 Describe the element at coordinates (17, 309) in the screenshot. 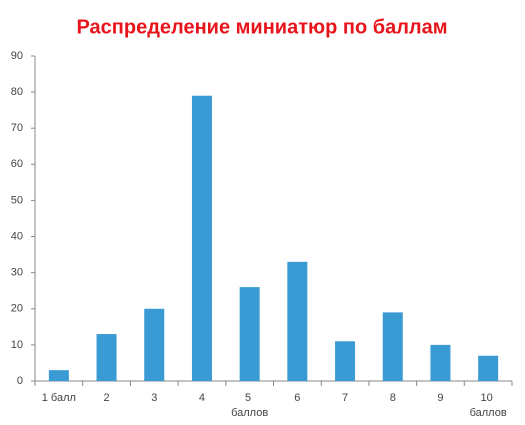

I see `y-tick-label: 20` at that location.